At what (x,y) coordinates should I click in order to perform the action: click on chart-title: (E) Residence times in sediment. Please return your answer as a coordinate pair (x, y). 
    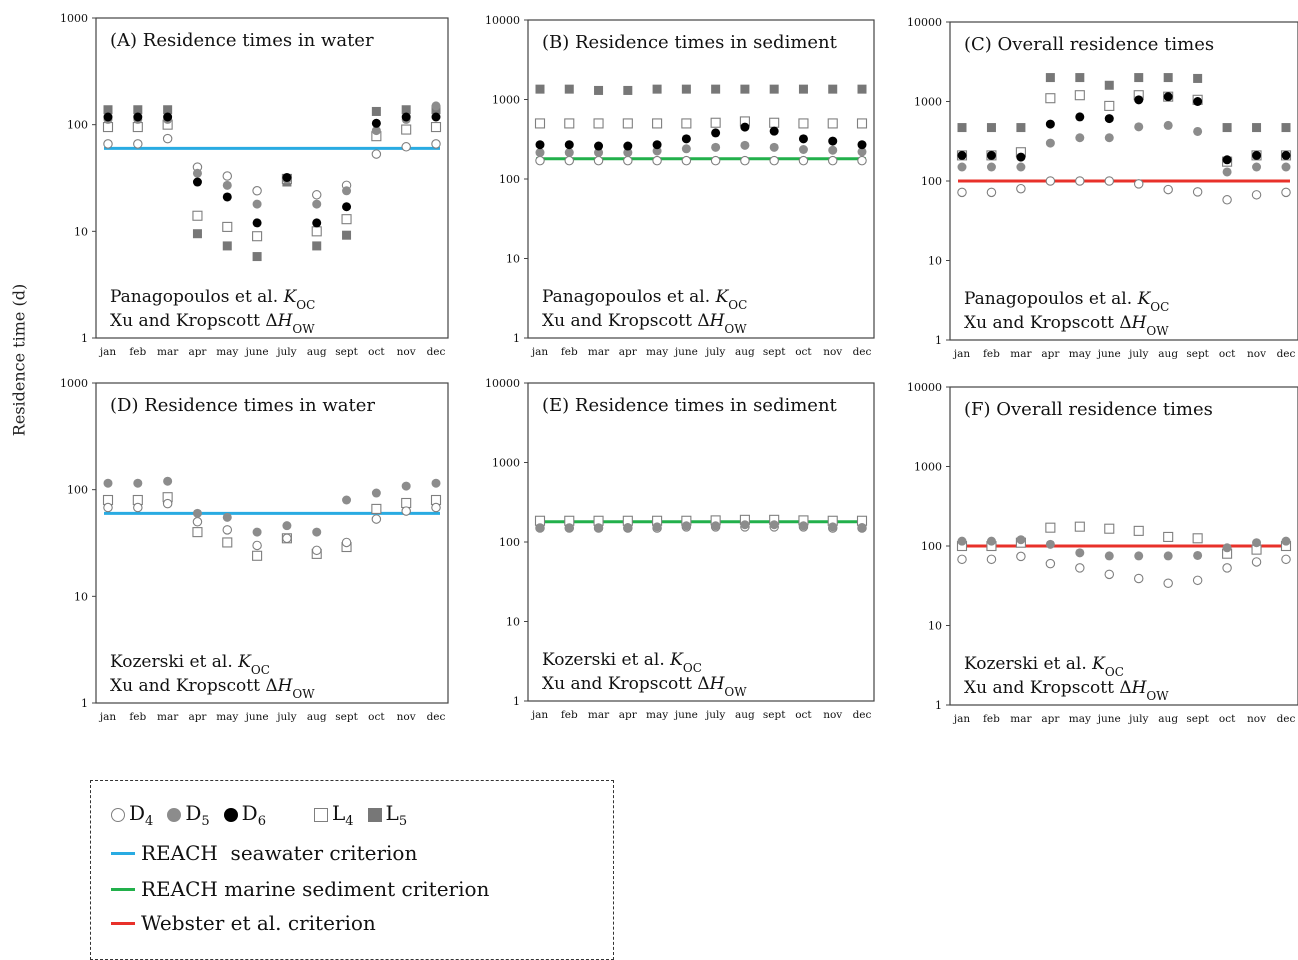
    Looking at the image, I should click on (690, 405).